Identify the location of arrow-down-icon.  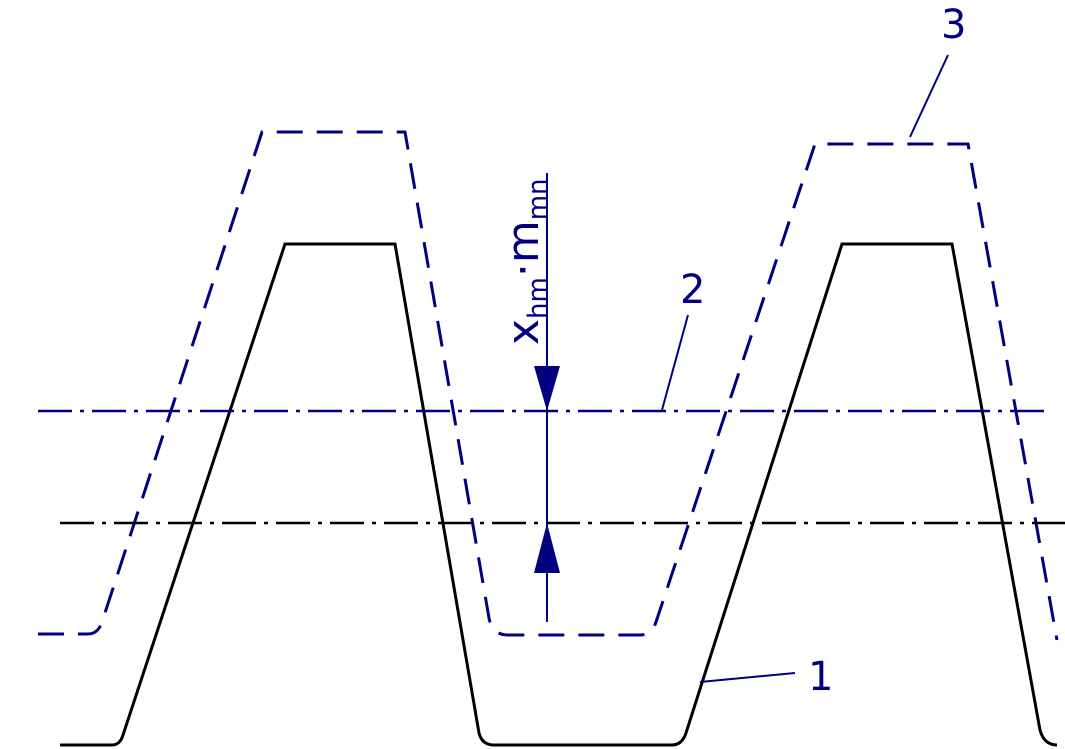
(547, 388).